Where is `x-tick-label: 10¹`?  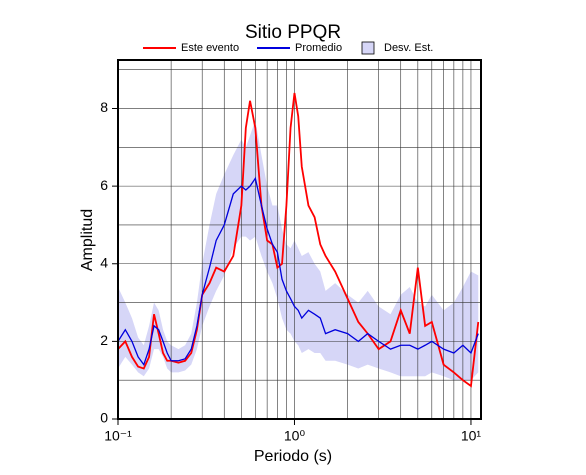 x-tick-label: 10¹ is located at coordinates (471, 436).